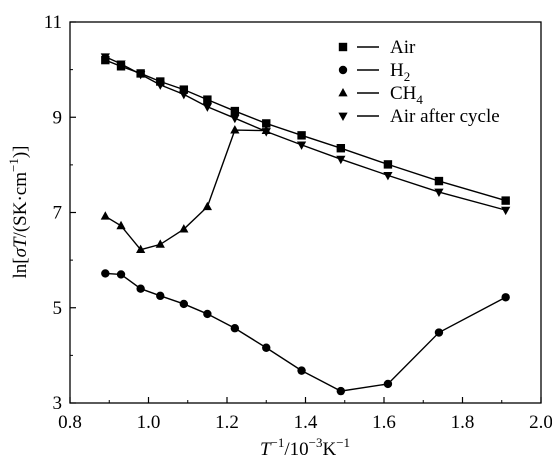 The width and height of the screenshot is (552, 463). What do you see at coordinates (227, 422) in the screenshot?
I see `x-tick-label: 1.2` at bounding box center [227, 422].